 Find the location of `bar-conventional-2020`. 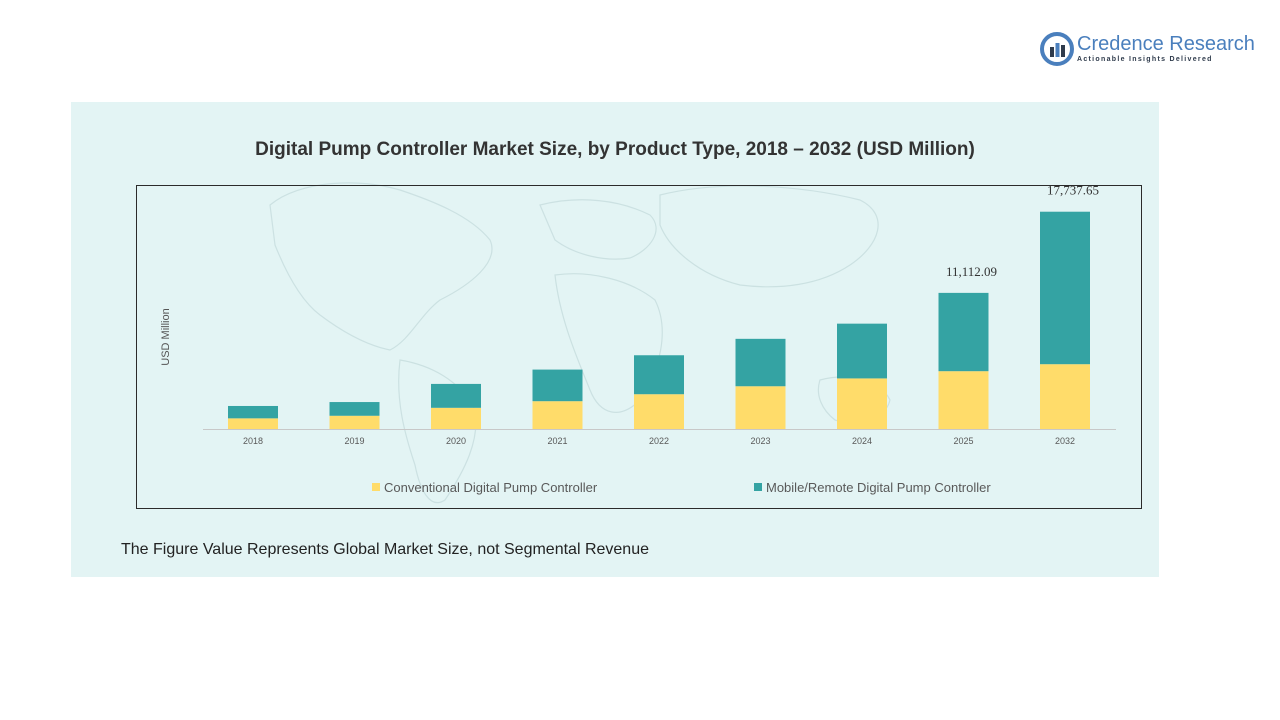

bar-conventional-2020 is located at coordinates (456, 418).